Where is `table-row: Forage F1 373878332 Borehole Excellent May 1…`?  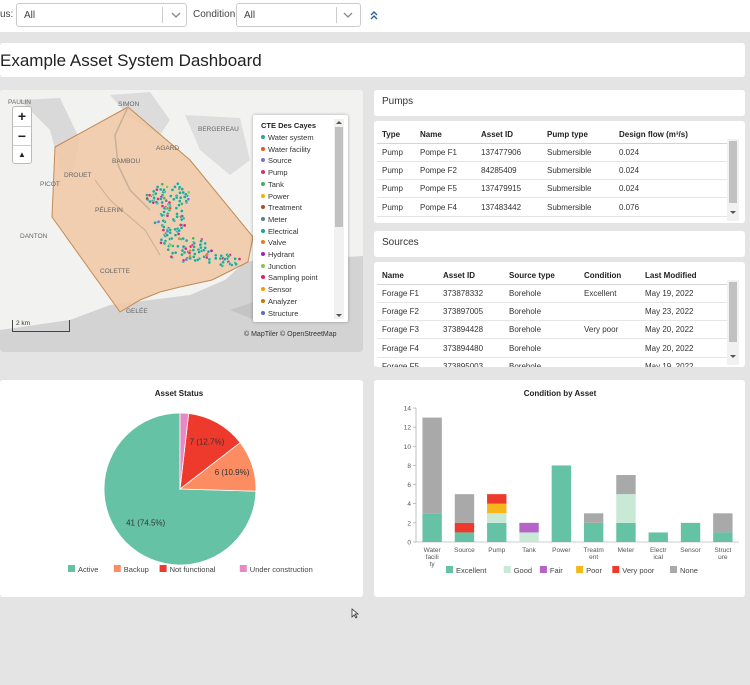
table-row: Forage F1 373878332 Borehole Excellent May 1… is located at coordinates (554, 297).